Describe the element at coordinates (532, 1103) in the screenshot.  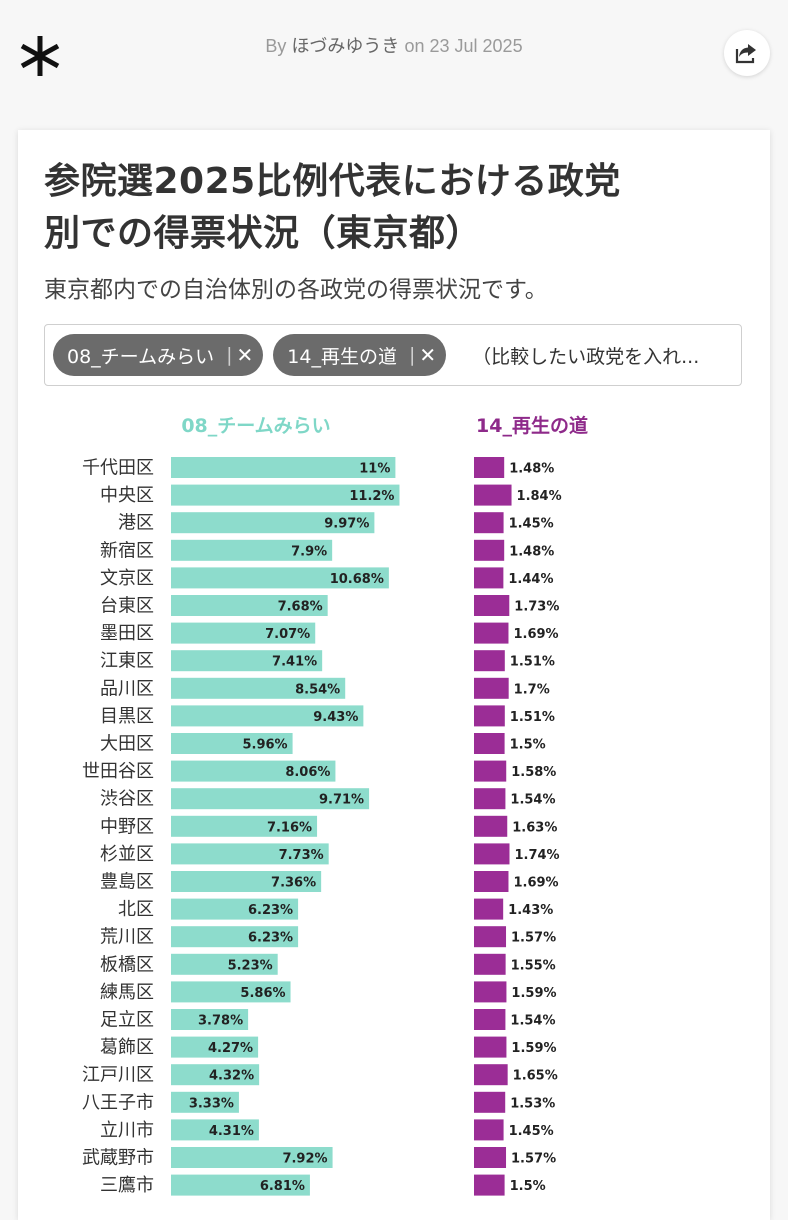
I see `value-label-saisei-no-michi: 1.53%` at that location.